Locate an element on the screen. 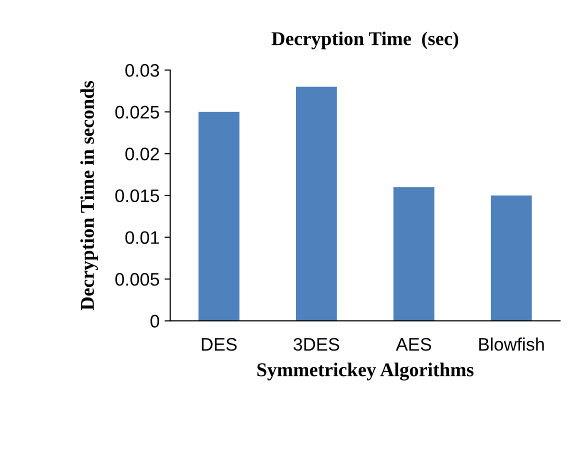 This screenshot has width=581, height=461. x-tick-label: Blowfish is located at coordinates (511, 344).